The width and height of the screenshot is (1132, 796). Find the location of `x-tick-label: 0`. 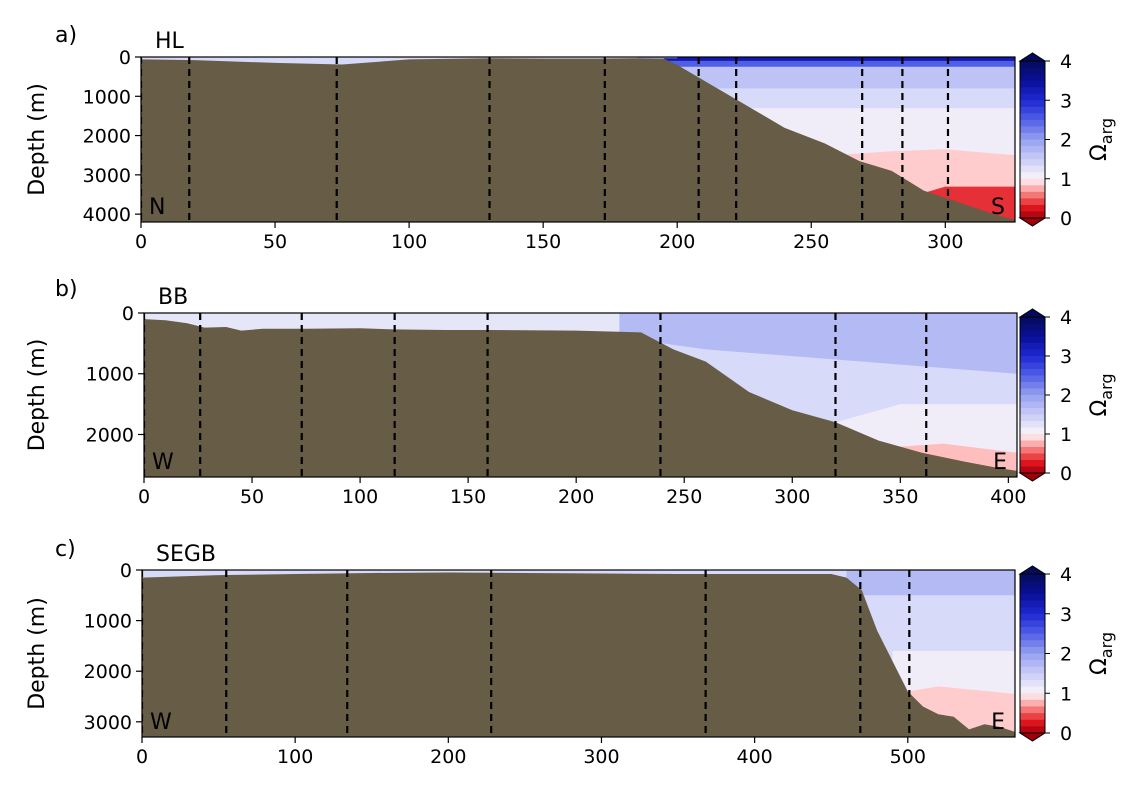

x-tick-label: 0 is located at coordinates (141, 242).